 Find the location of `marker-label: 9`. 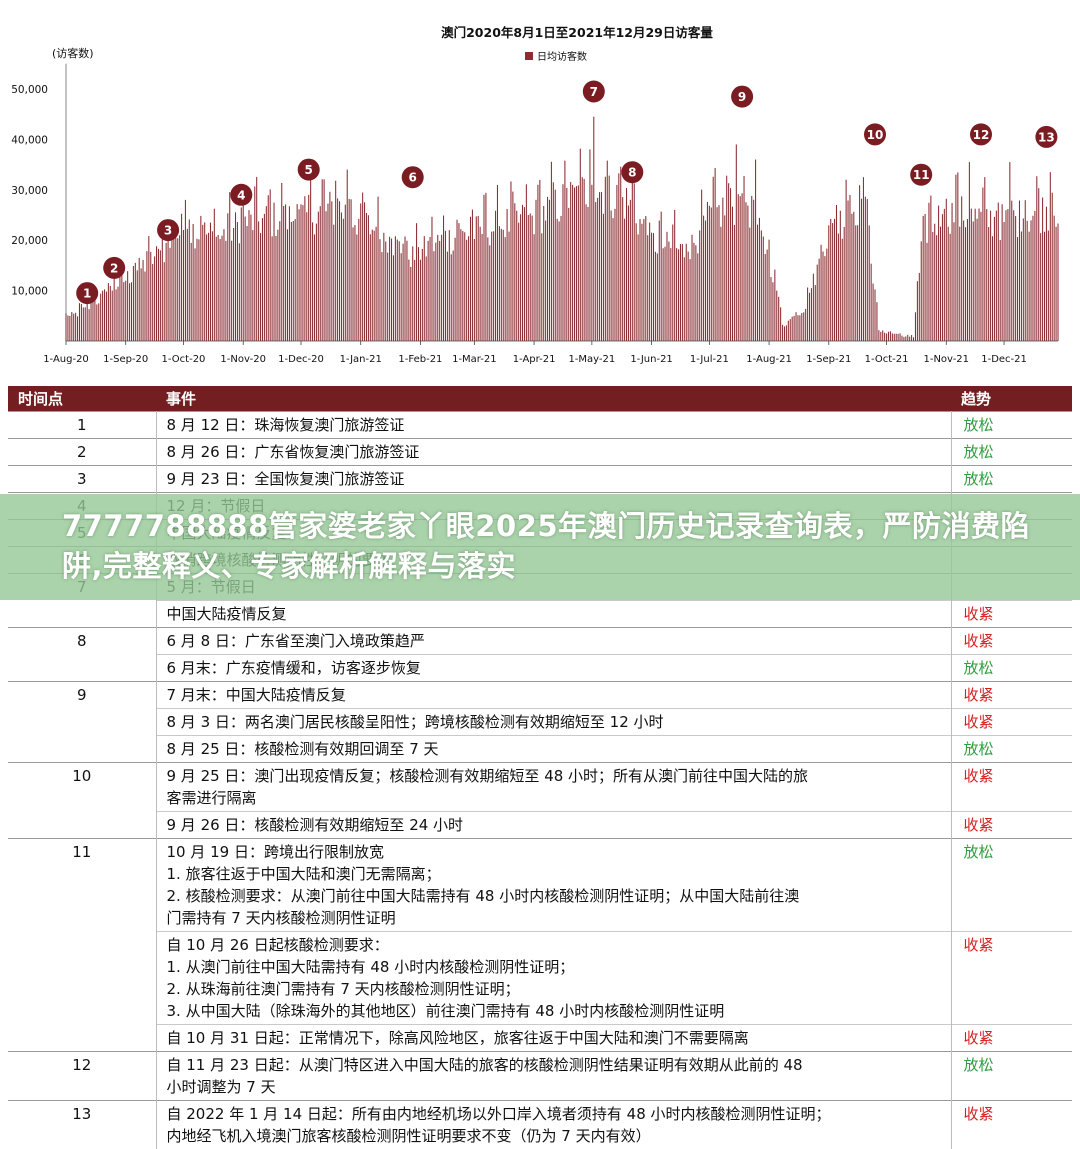

marker-label: 9 is located at coordinates (742, 97).